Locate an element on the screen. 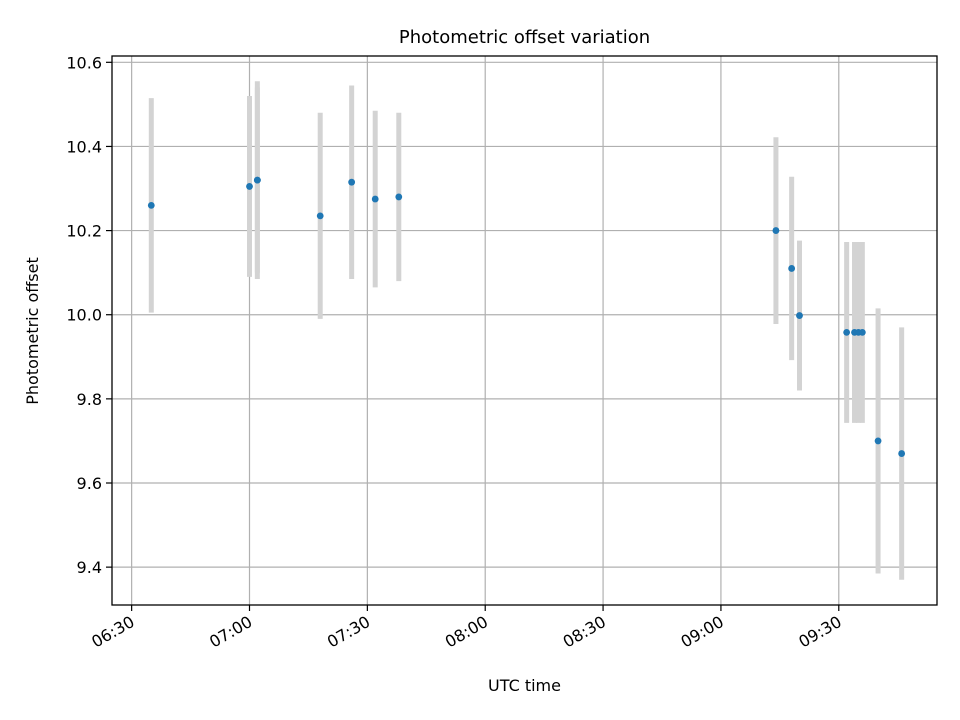  x-tick-label: 06:30 is located at coordinates (112, 632).